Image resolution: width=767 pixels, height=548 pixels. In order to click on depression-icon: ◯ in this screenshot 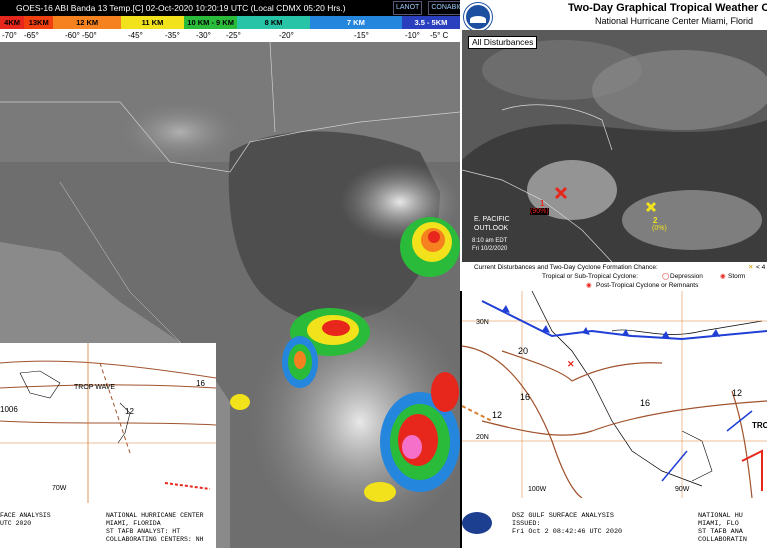, I will do `click(666, 276)`.